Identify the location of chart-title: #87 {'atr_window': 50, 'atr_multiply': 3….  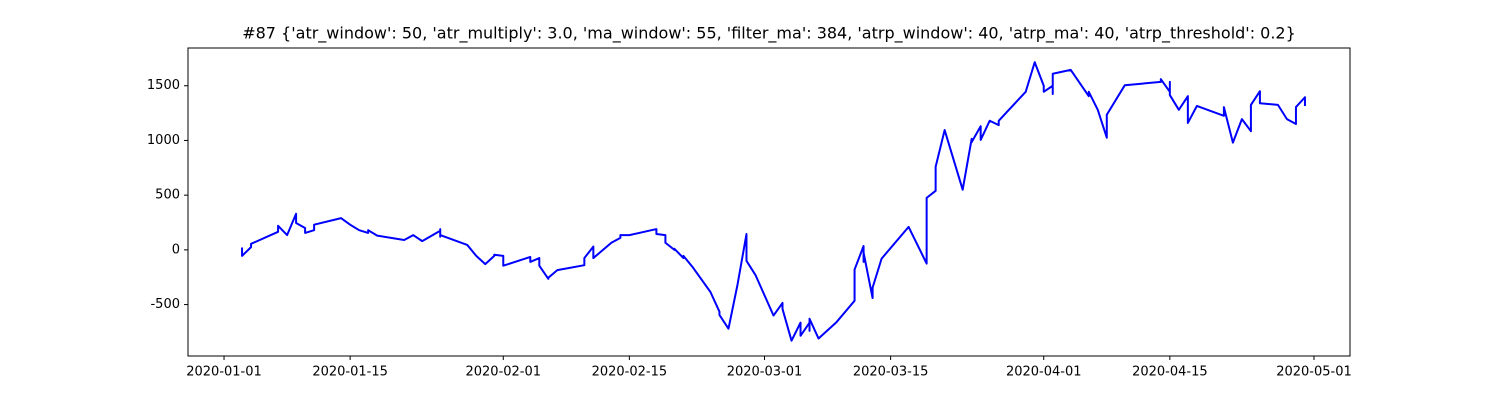
(769, 34).